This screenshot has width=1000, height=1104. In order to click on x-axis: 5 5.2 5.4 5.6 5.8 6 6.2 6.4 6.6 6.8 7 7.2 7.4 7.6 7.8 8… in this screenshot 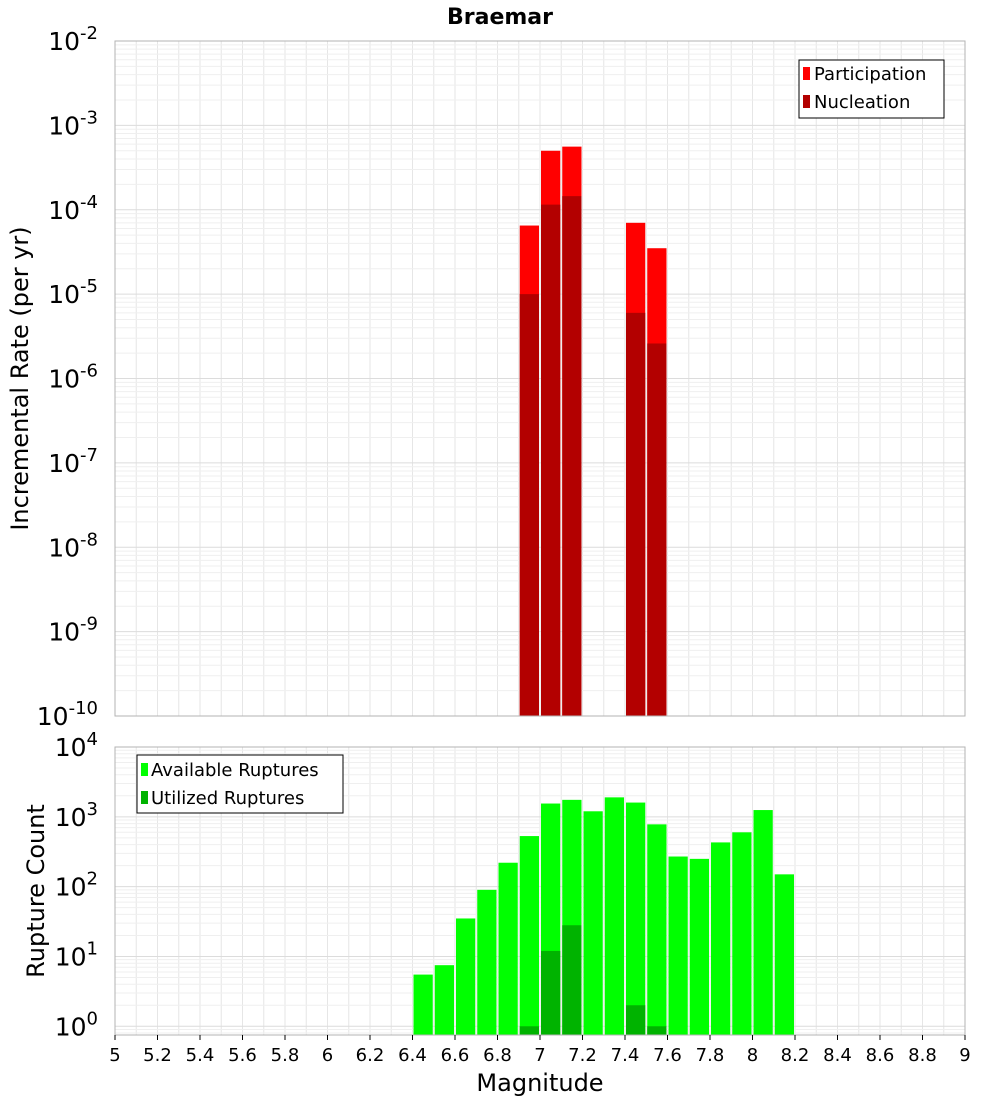, I will do `click(540, 1050)`.